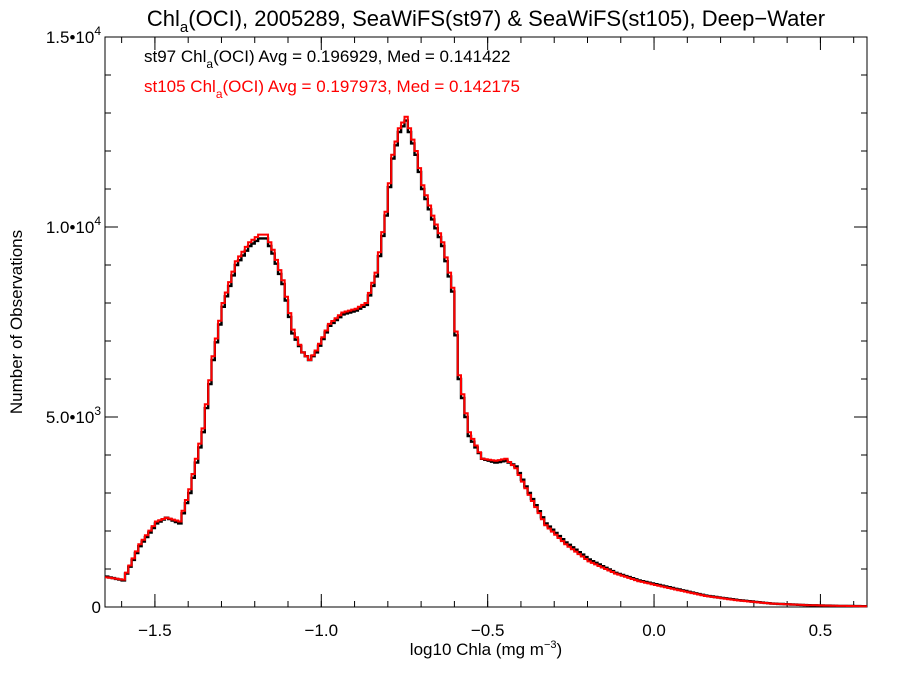  What do you see at coordinates (74, 35) in the screenshot?
I see `y-tick-label: 1.5•104` at bounding box center [74, 35].